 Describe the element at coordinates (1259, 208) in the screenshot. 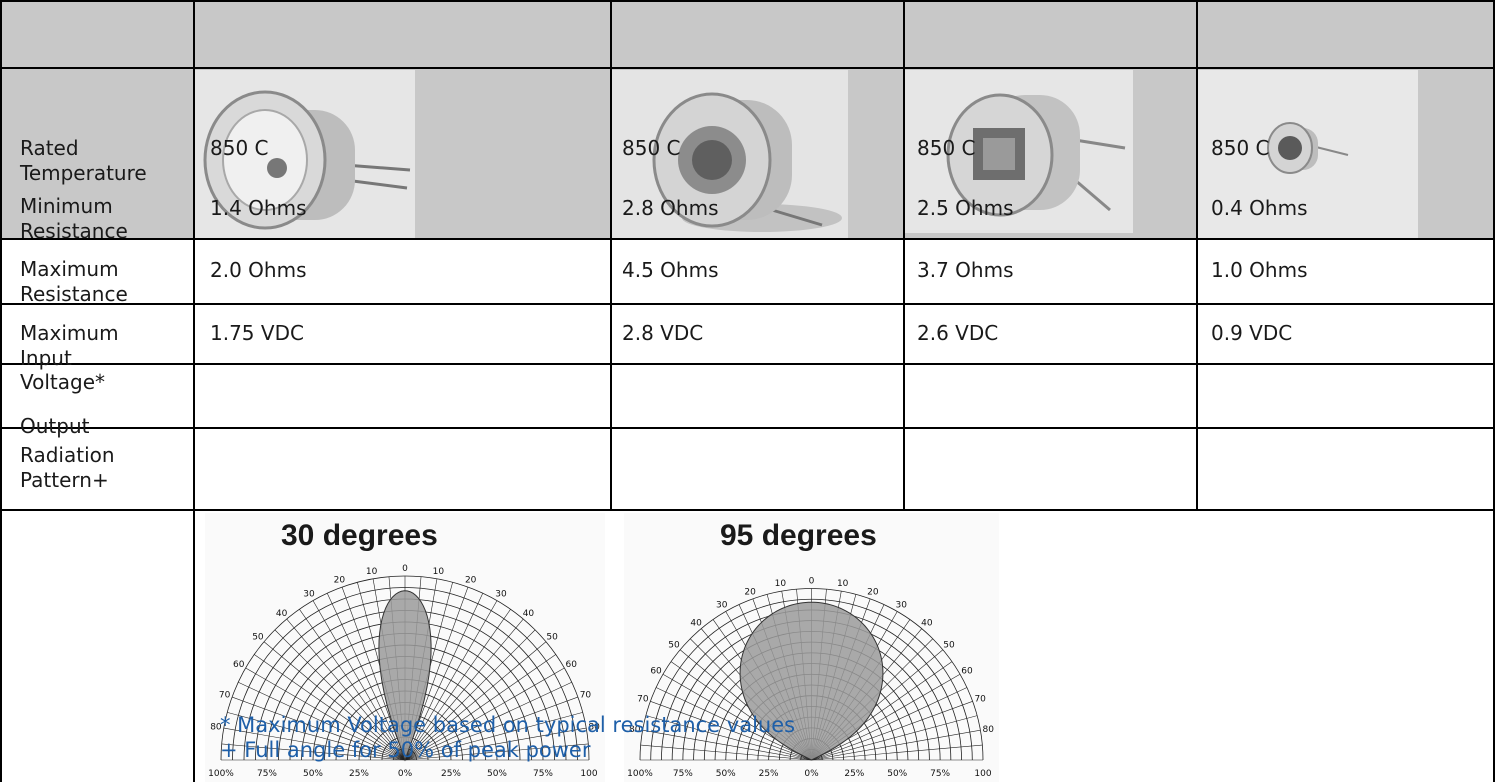

I see `minimum-resistance-value: 0.4 Ohms` at that location.